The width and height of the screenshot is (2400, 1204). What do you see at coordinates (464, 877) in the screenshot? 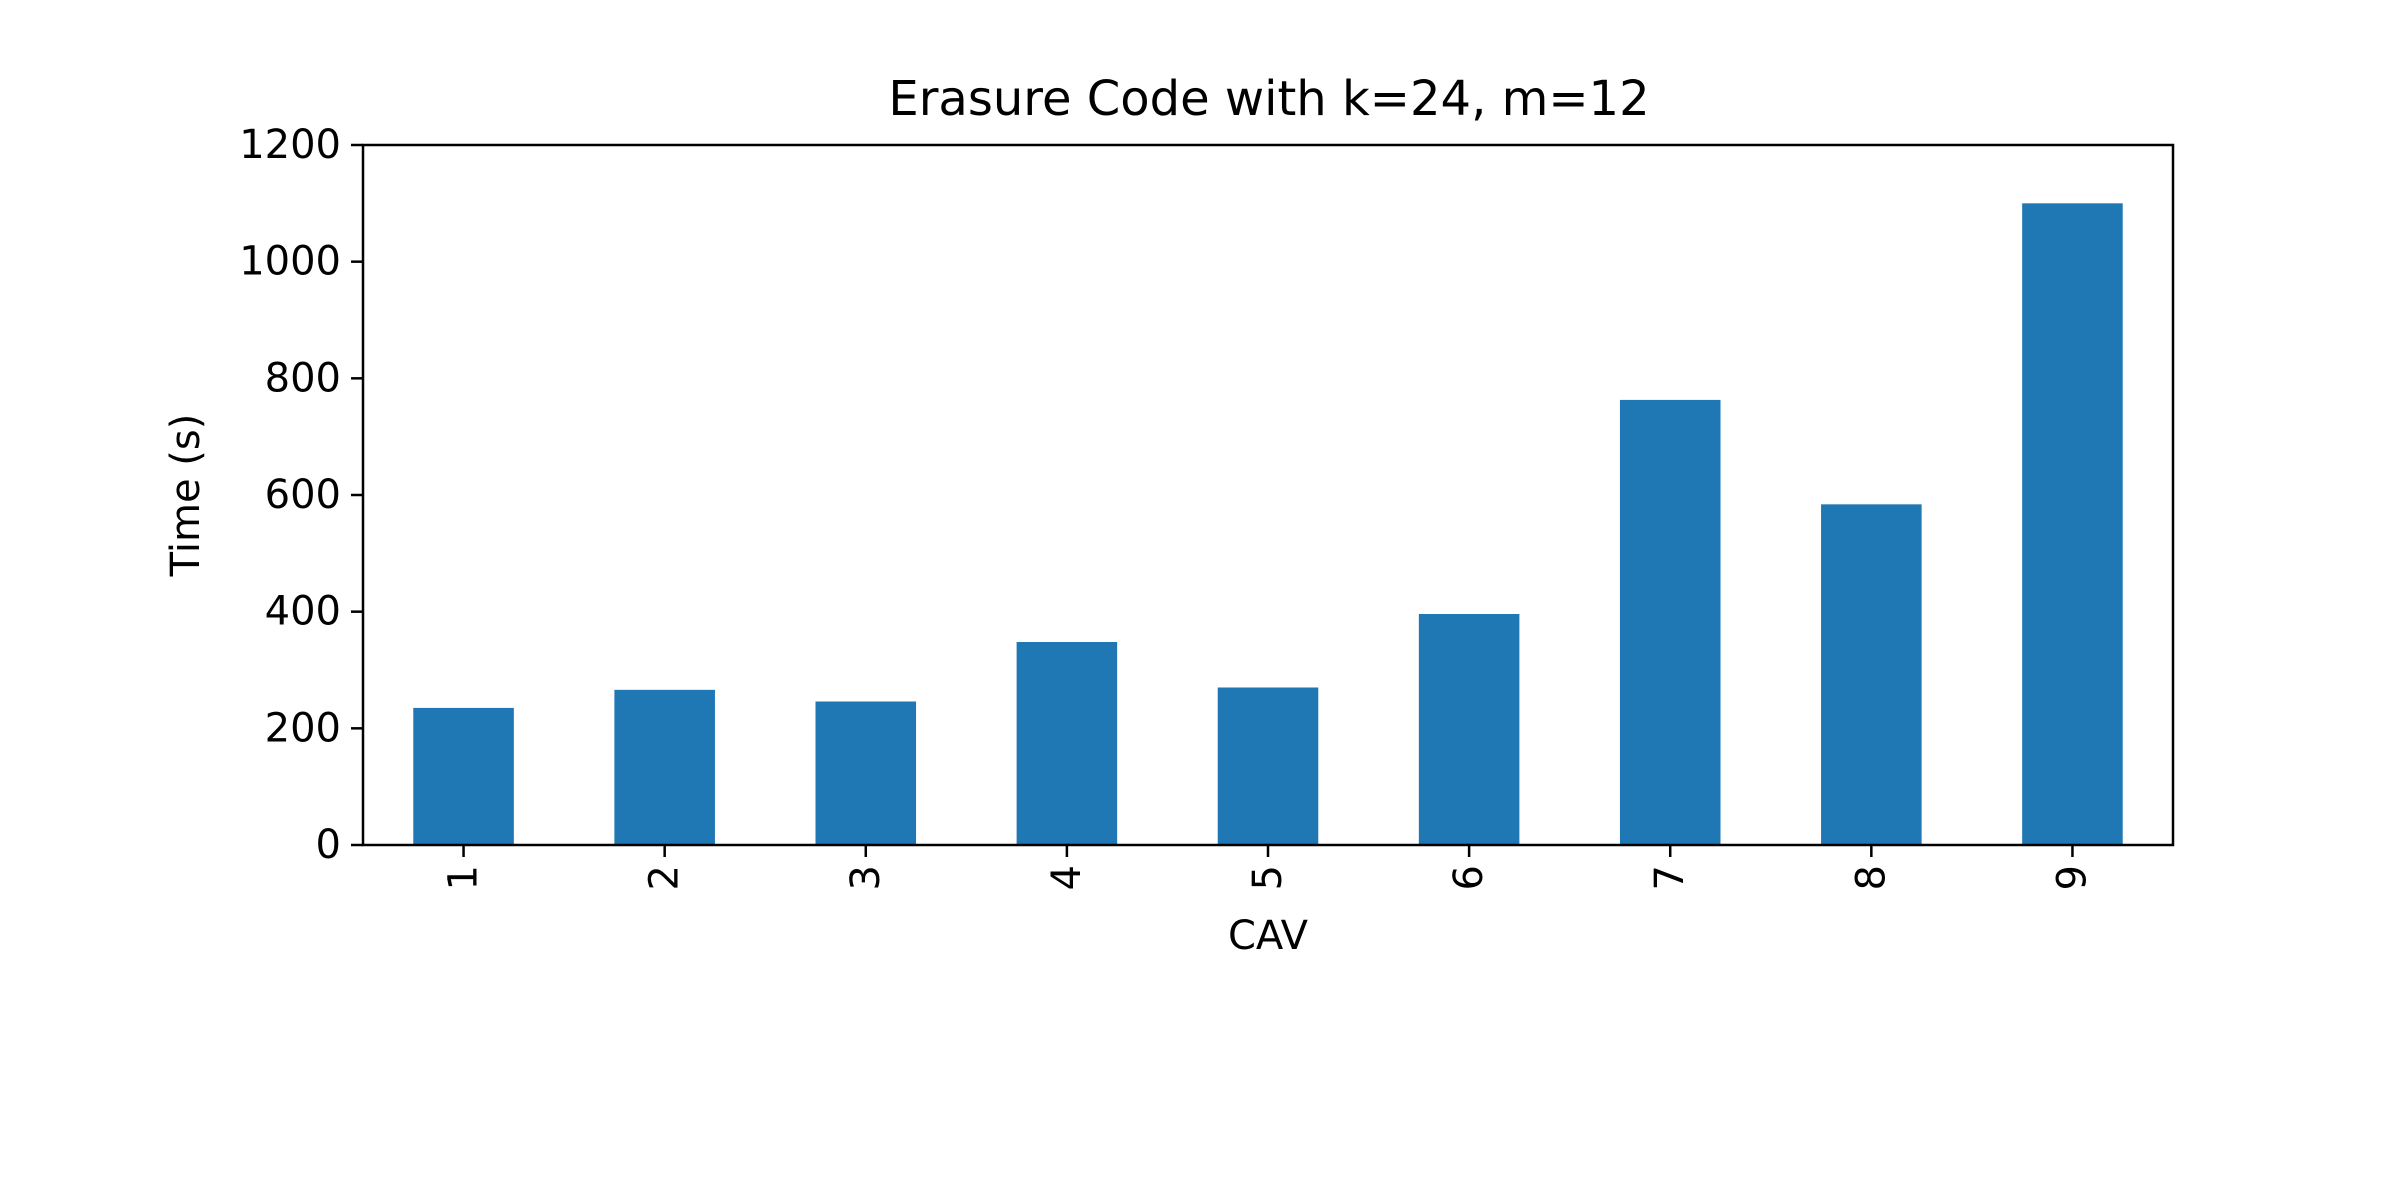
I see `x-tick-label: 1` at bounding box center [464, 877].